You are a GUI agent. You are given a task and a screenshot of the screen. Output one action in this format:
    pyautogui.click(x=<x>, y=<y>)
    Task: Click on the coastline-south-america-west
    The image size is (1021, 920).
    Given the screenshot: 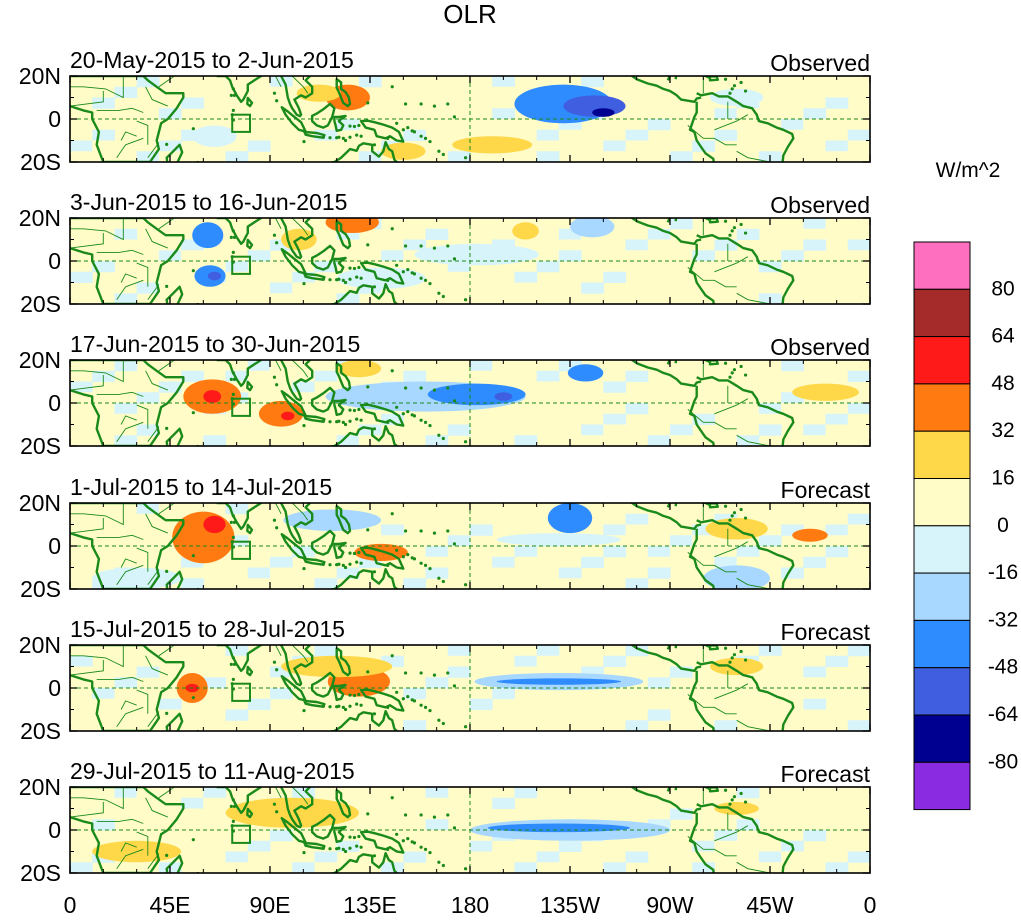 What is the action you would take?
    pyautogui.click(x=701, y=415)
    